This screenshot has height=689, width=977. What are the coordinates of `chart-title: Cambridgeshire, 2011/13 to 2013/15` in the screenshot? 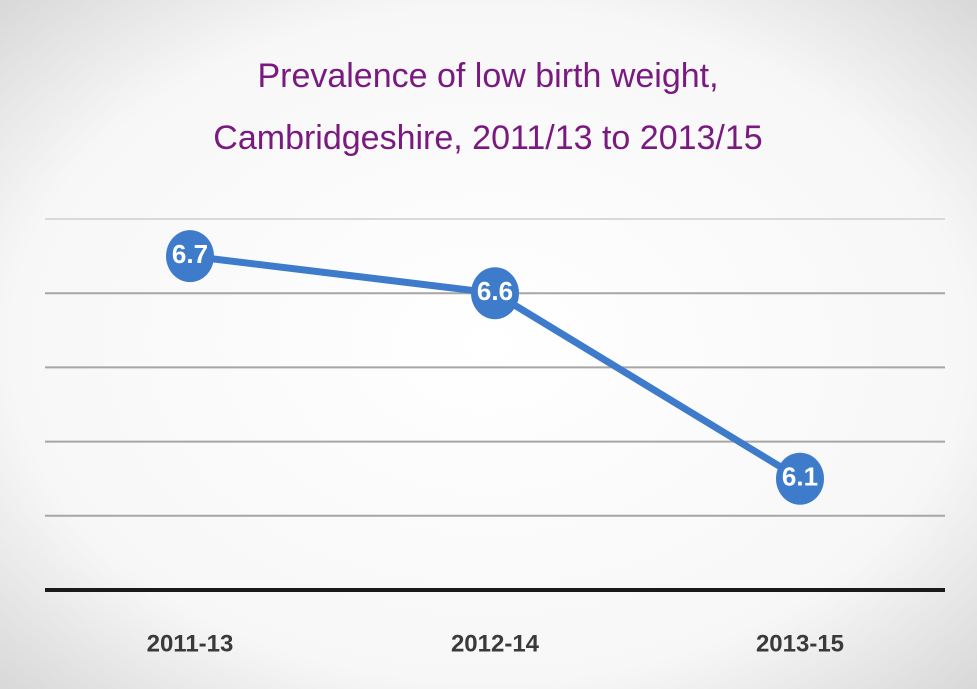 It's located at (487, 138).